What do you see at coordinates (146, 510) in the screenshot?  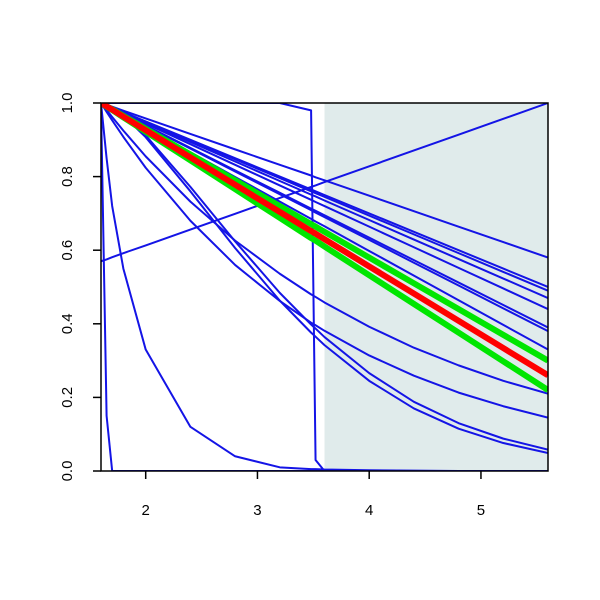 I see `x-tick-label: 2` at bounding box center [146, 510].